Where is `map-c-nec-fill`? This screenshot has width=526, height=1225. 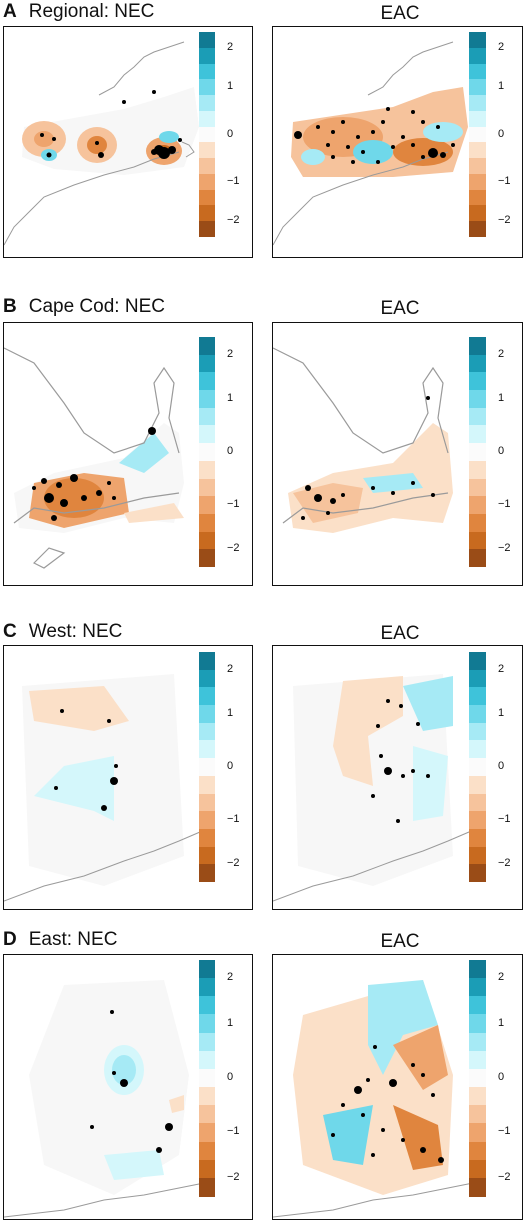 map-c-nec-fill is located at coordinates (103, 780).